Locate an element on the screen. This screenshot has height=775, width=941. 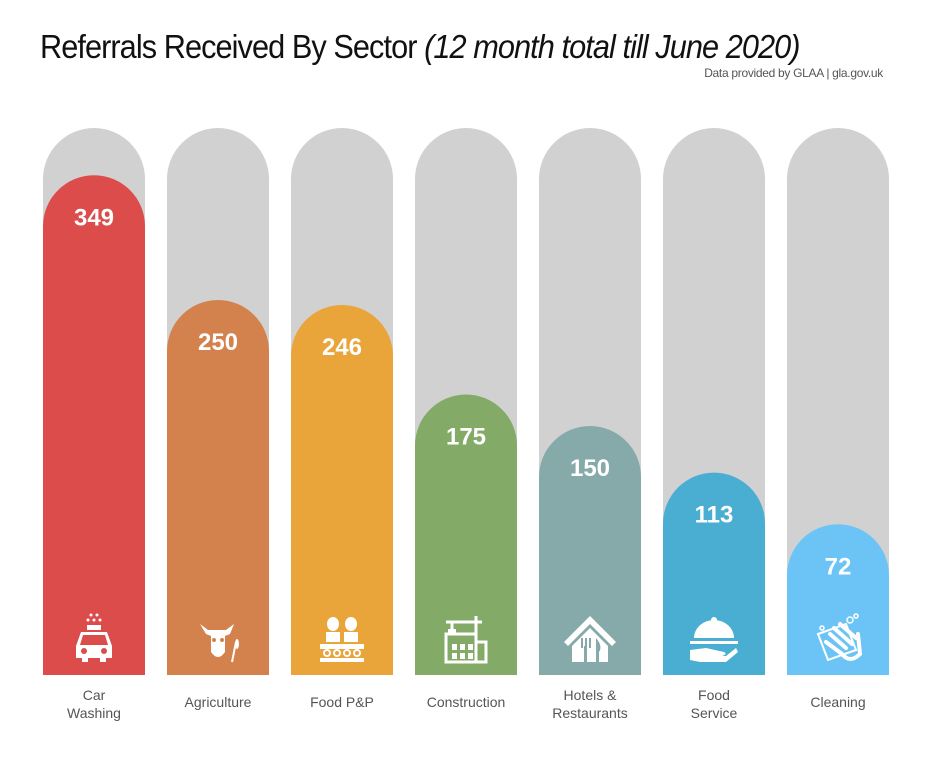
data-label: 246 is located at coordinates (342, 347).